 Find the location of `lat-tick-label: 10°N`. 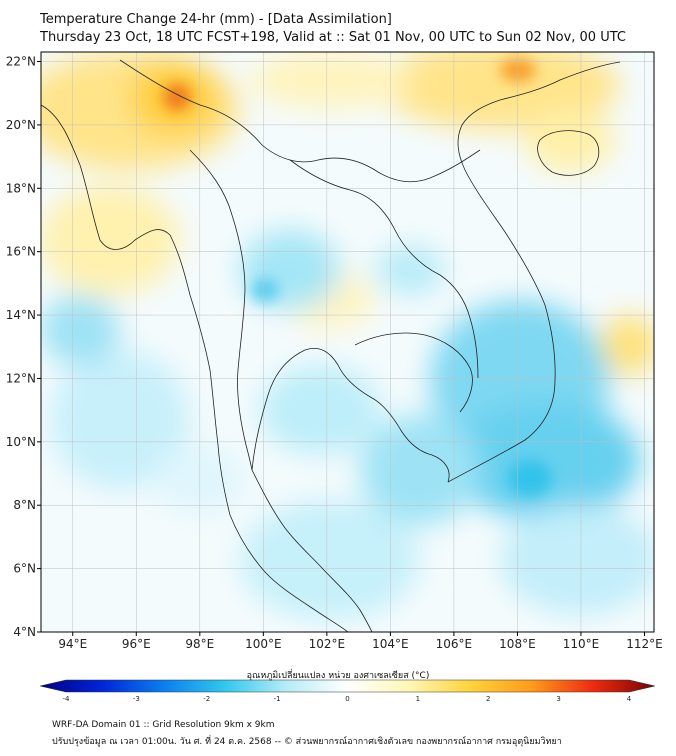

lat-tick-label: 10°N is located at coordinates (21, 442).